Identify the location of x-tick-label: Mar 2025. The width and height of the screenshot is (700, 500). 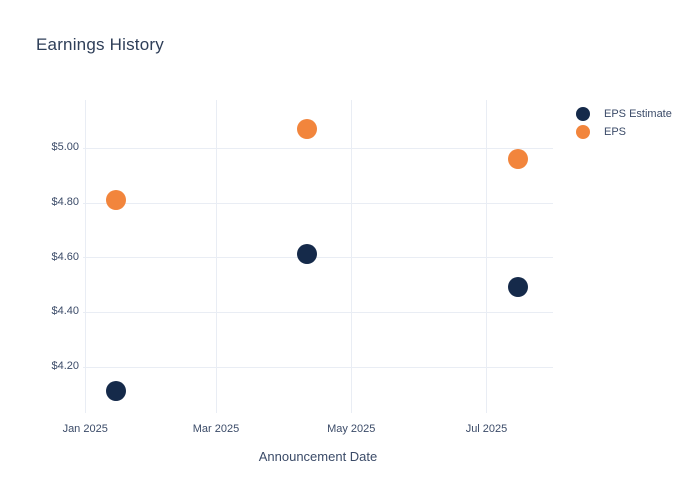
(216, 429).